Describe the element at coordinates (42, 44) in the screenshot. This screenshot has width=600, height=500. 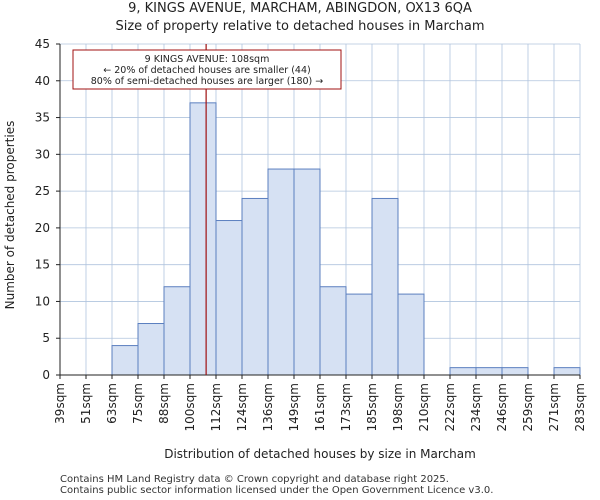
I see `y-tick-label: 45` at that location.